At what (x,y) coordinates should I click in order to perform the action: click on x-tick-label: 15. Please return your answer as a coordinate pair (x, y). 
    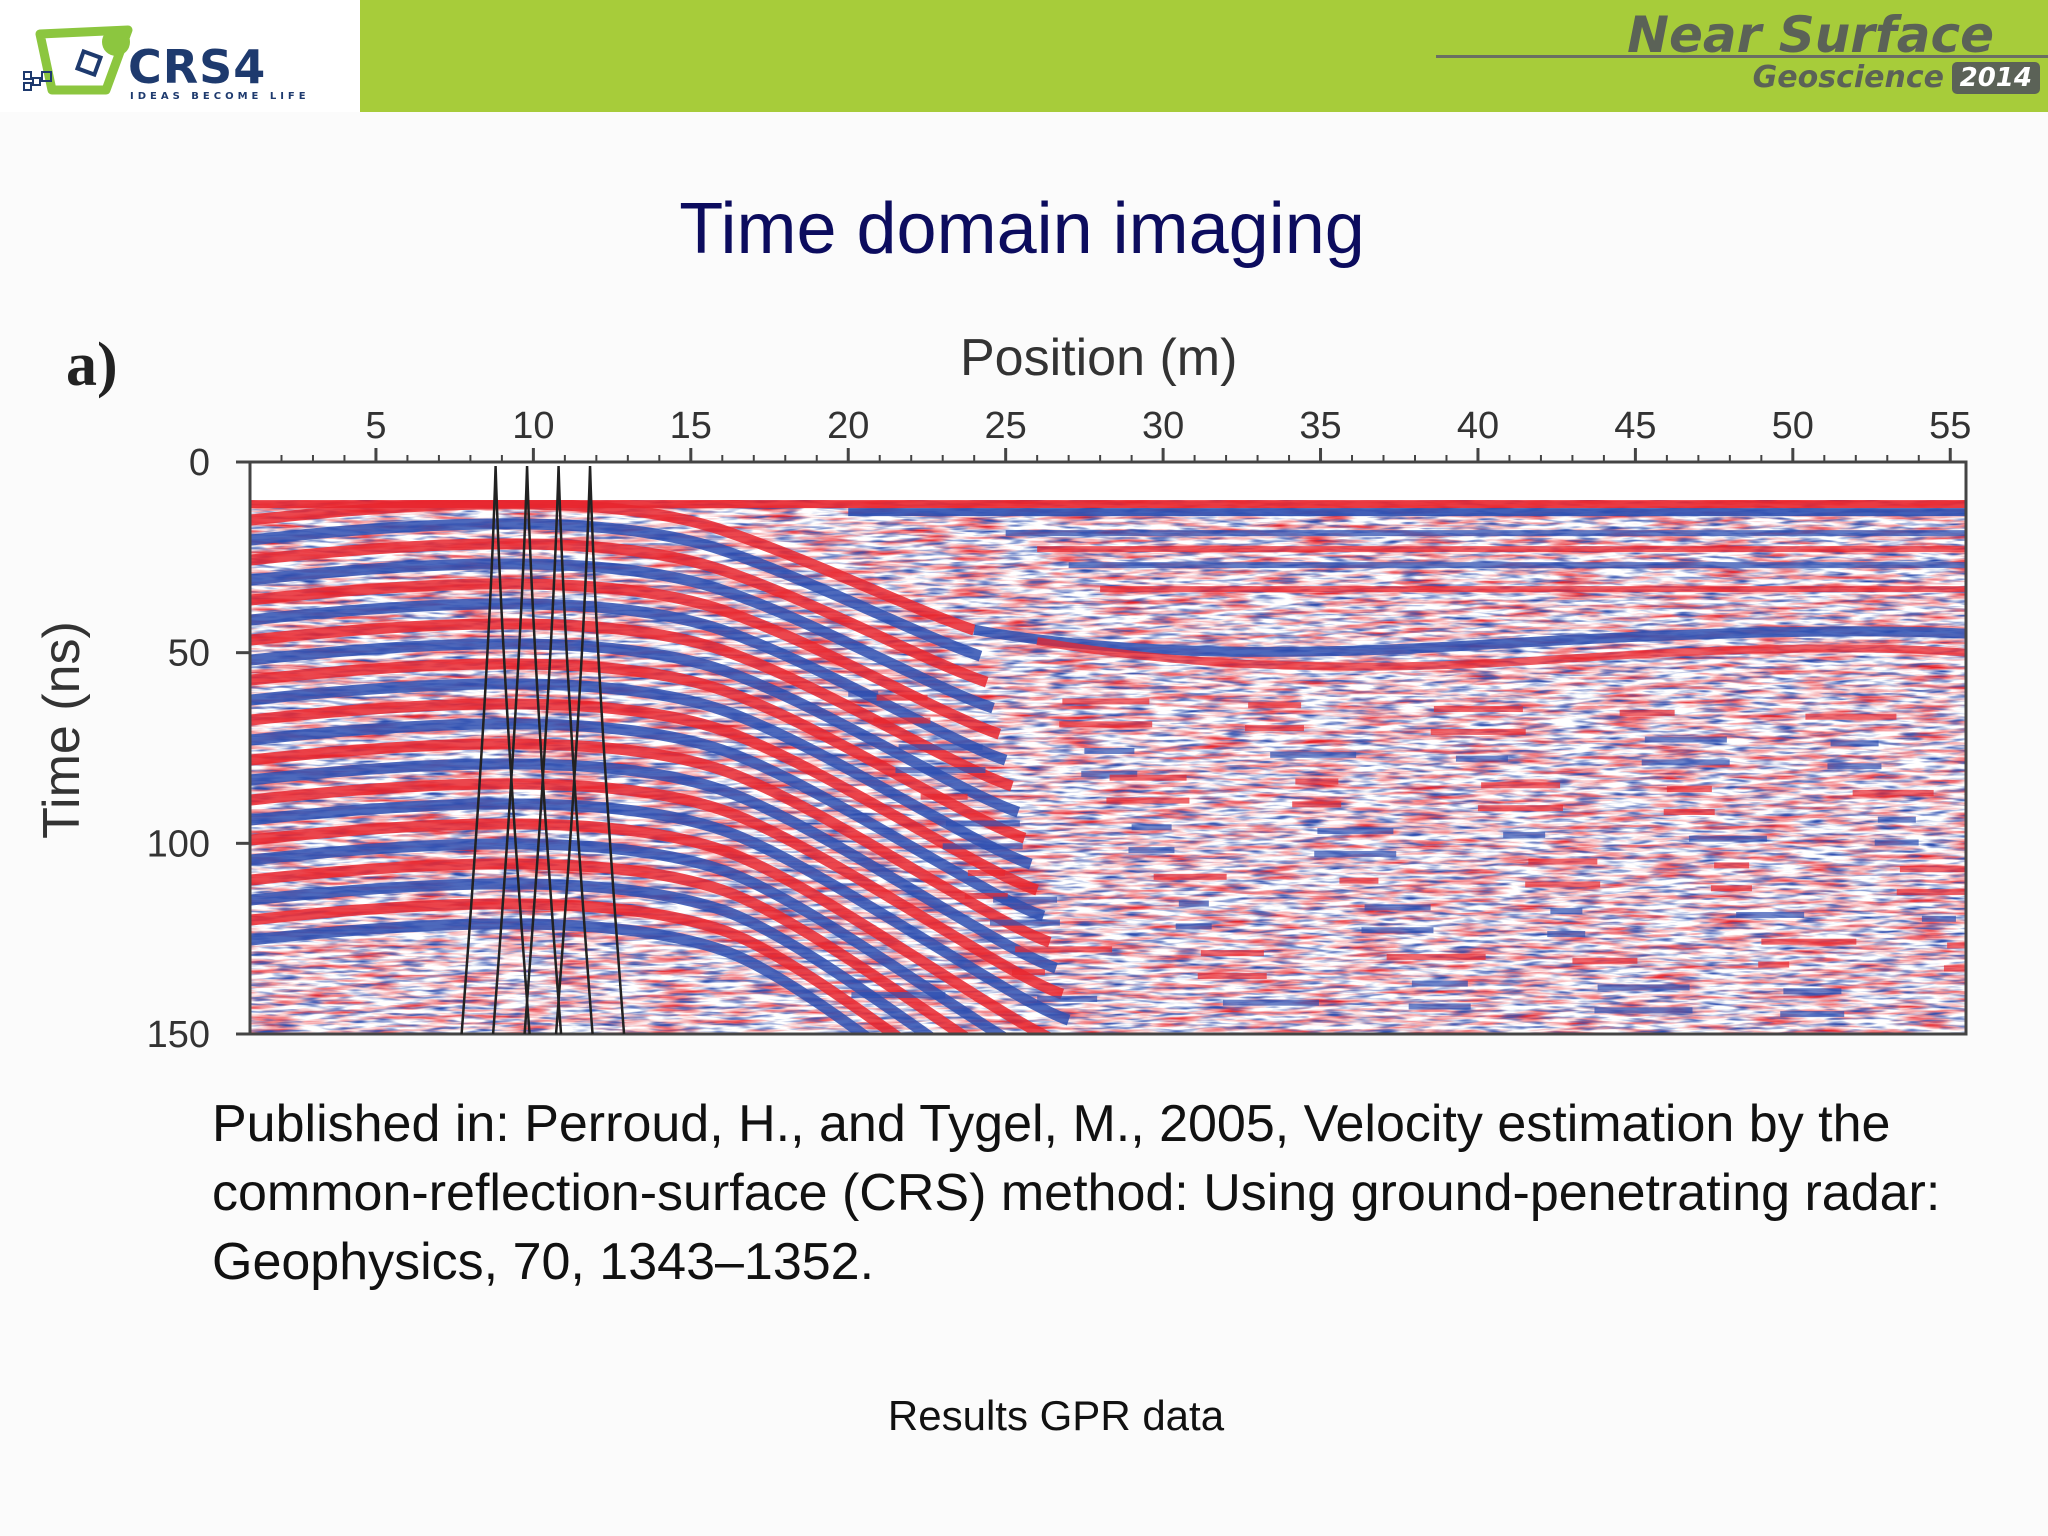
    Looking at the image, I should click on (691, 426).